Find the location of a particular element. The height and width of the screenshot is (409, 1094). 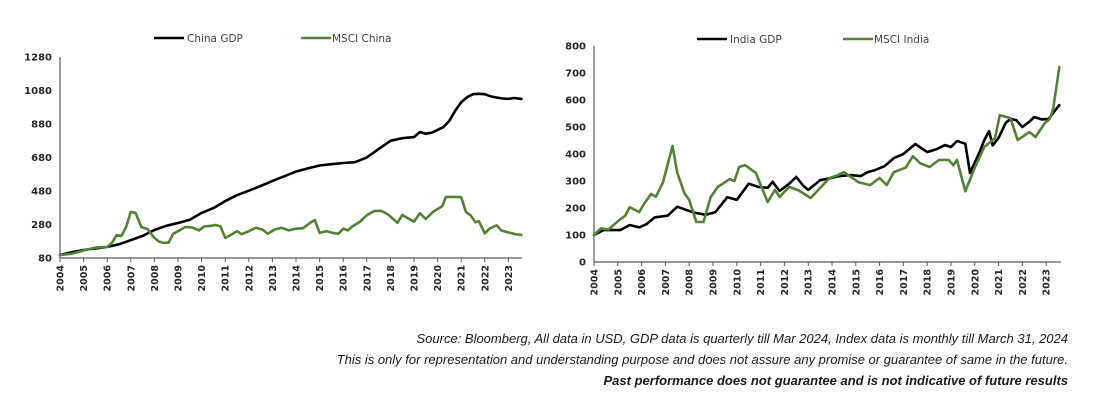

india-x-tick-label: 2005 is located at coordinates (618, 282).